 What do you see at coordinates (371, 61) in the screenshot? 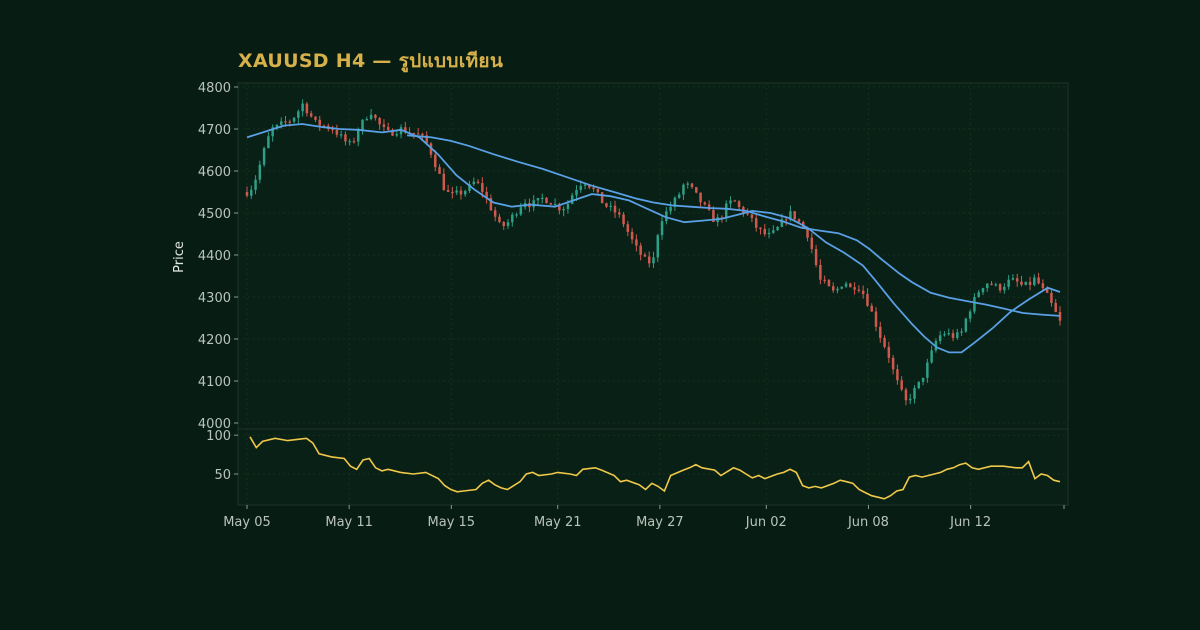
I see `chart-title: XAUUSD H4 — รูปแบบเทียน` at bounding box center [371, 61].